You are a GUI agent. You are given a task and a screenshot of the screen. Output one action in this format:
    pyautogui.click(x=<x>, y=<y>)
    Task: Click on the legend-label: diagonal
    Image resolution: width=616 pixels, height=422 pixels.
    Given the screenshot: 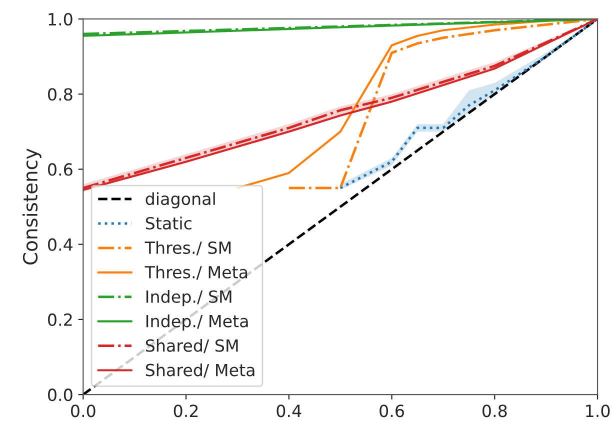 What is the action you would take?
    pyautogui.click(x=180, y=200)
    